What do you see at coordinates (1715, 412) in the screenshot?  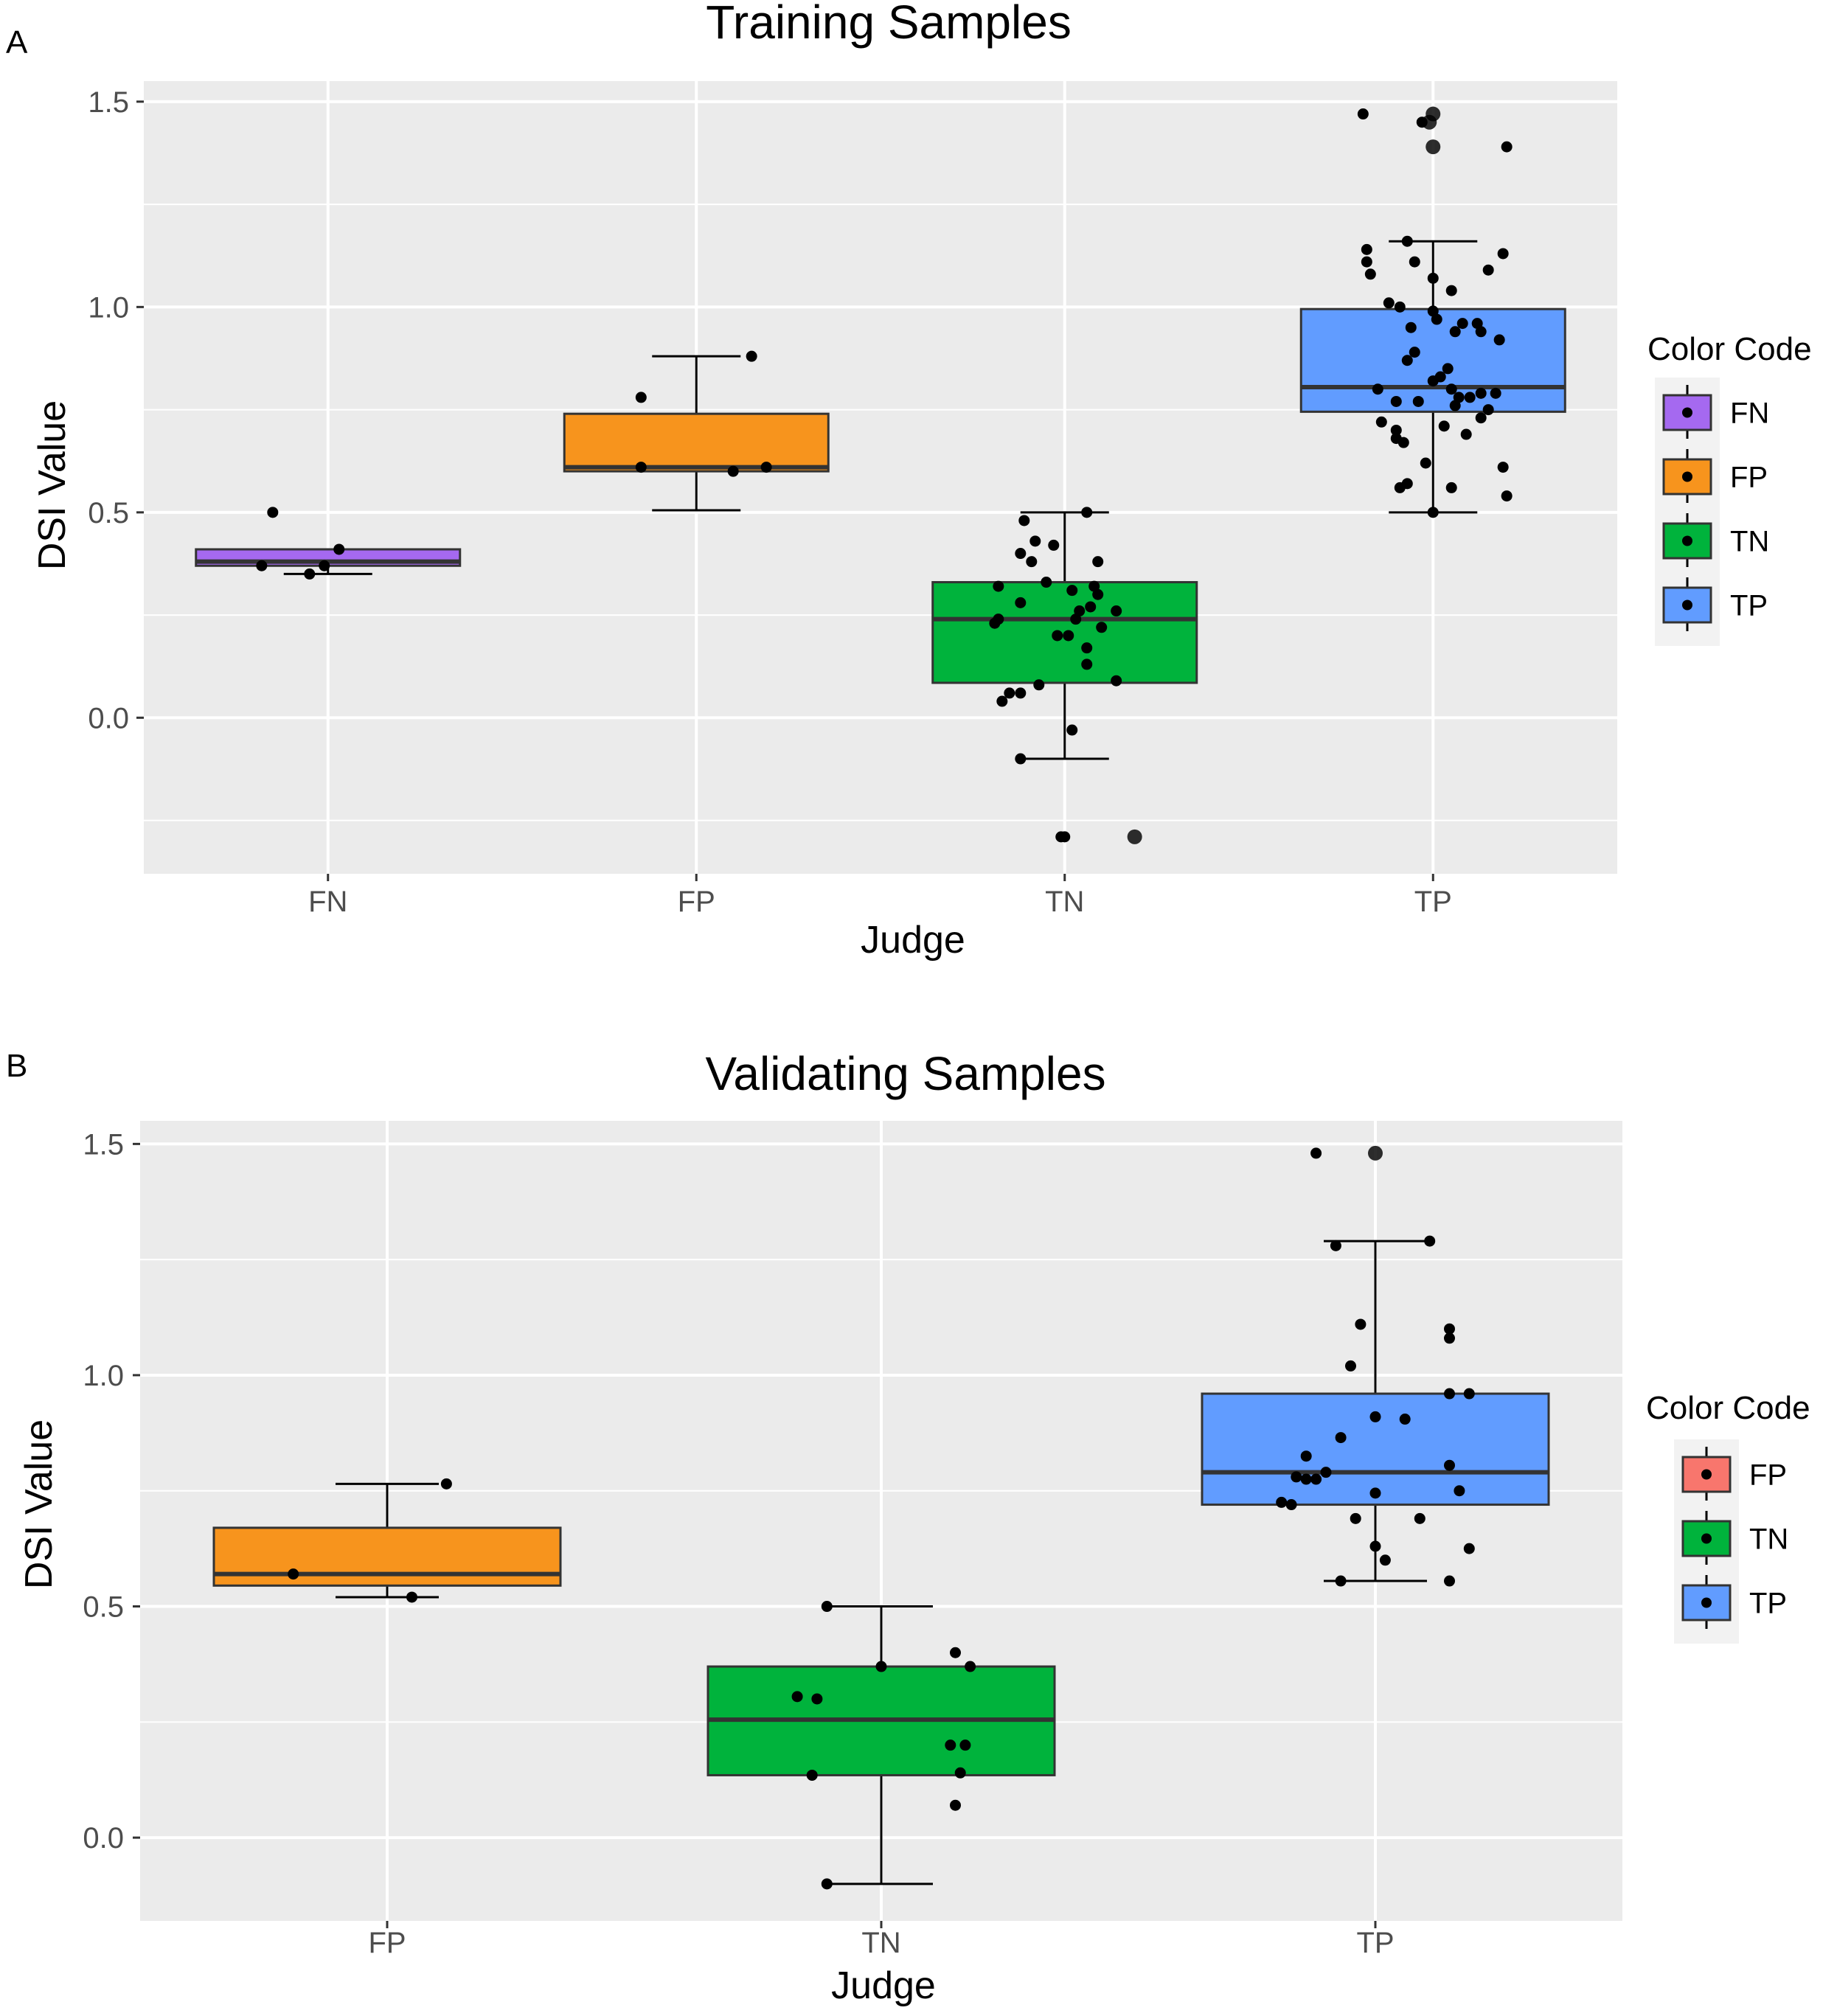 I see `panel-a-legend-key-fn: FN` at bounding box center [1715, 412].